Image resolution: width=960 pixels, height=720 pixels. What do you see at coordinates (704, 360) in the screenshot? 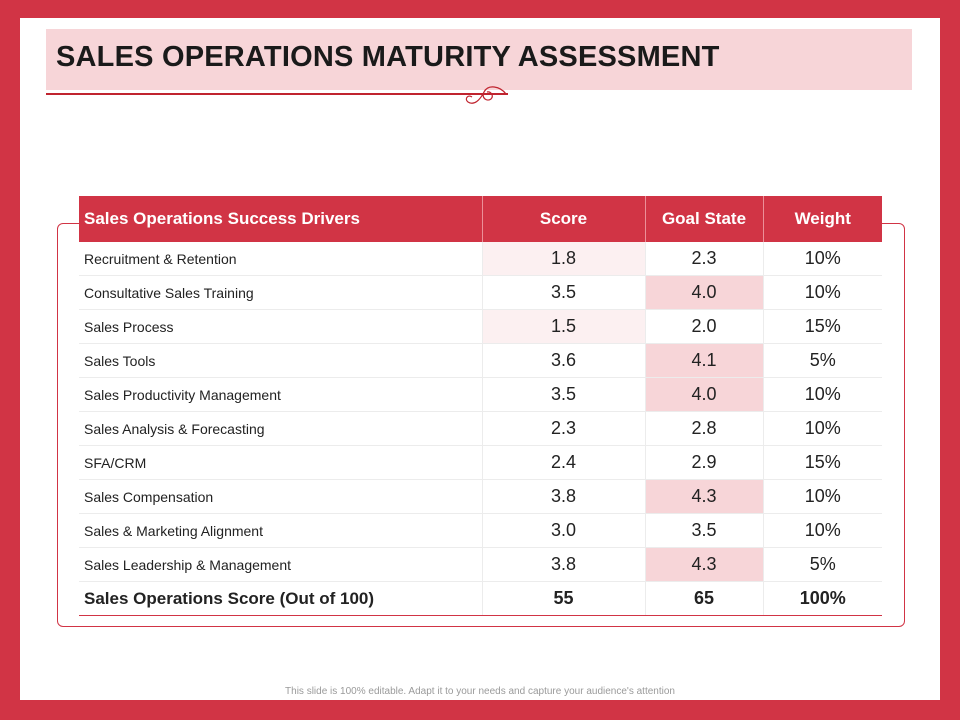
I see `goal-state-cell: 4.1` at bounding box center [704, 360].